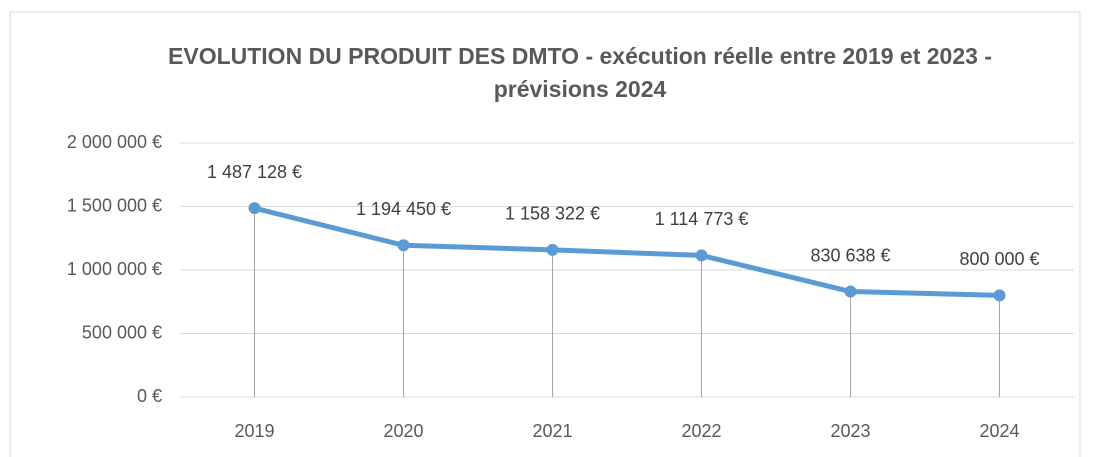 Image resolution: width=1094 pixels, height=457 pixels. What do you see at coordinates (114, 142) in the screenshot?
I see `y-tick-label: 2 000 000 €` at bounding box center [114, 142].